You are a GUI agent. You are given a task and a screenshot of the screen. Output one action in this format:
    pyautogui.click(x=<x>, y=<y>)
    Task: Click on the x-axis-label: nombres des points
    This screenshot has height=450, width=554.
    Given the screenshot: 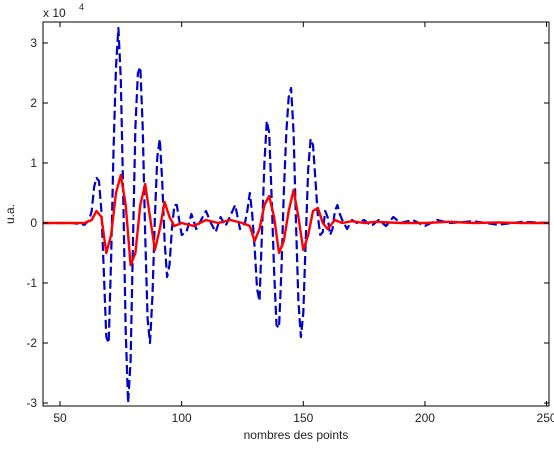 What is the action you would take?
    pyautogui.click(x=296, y=435)
    